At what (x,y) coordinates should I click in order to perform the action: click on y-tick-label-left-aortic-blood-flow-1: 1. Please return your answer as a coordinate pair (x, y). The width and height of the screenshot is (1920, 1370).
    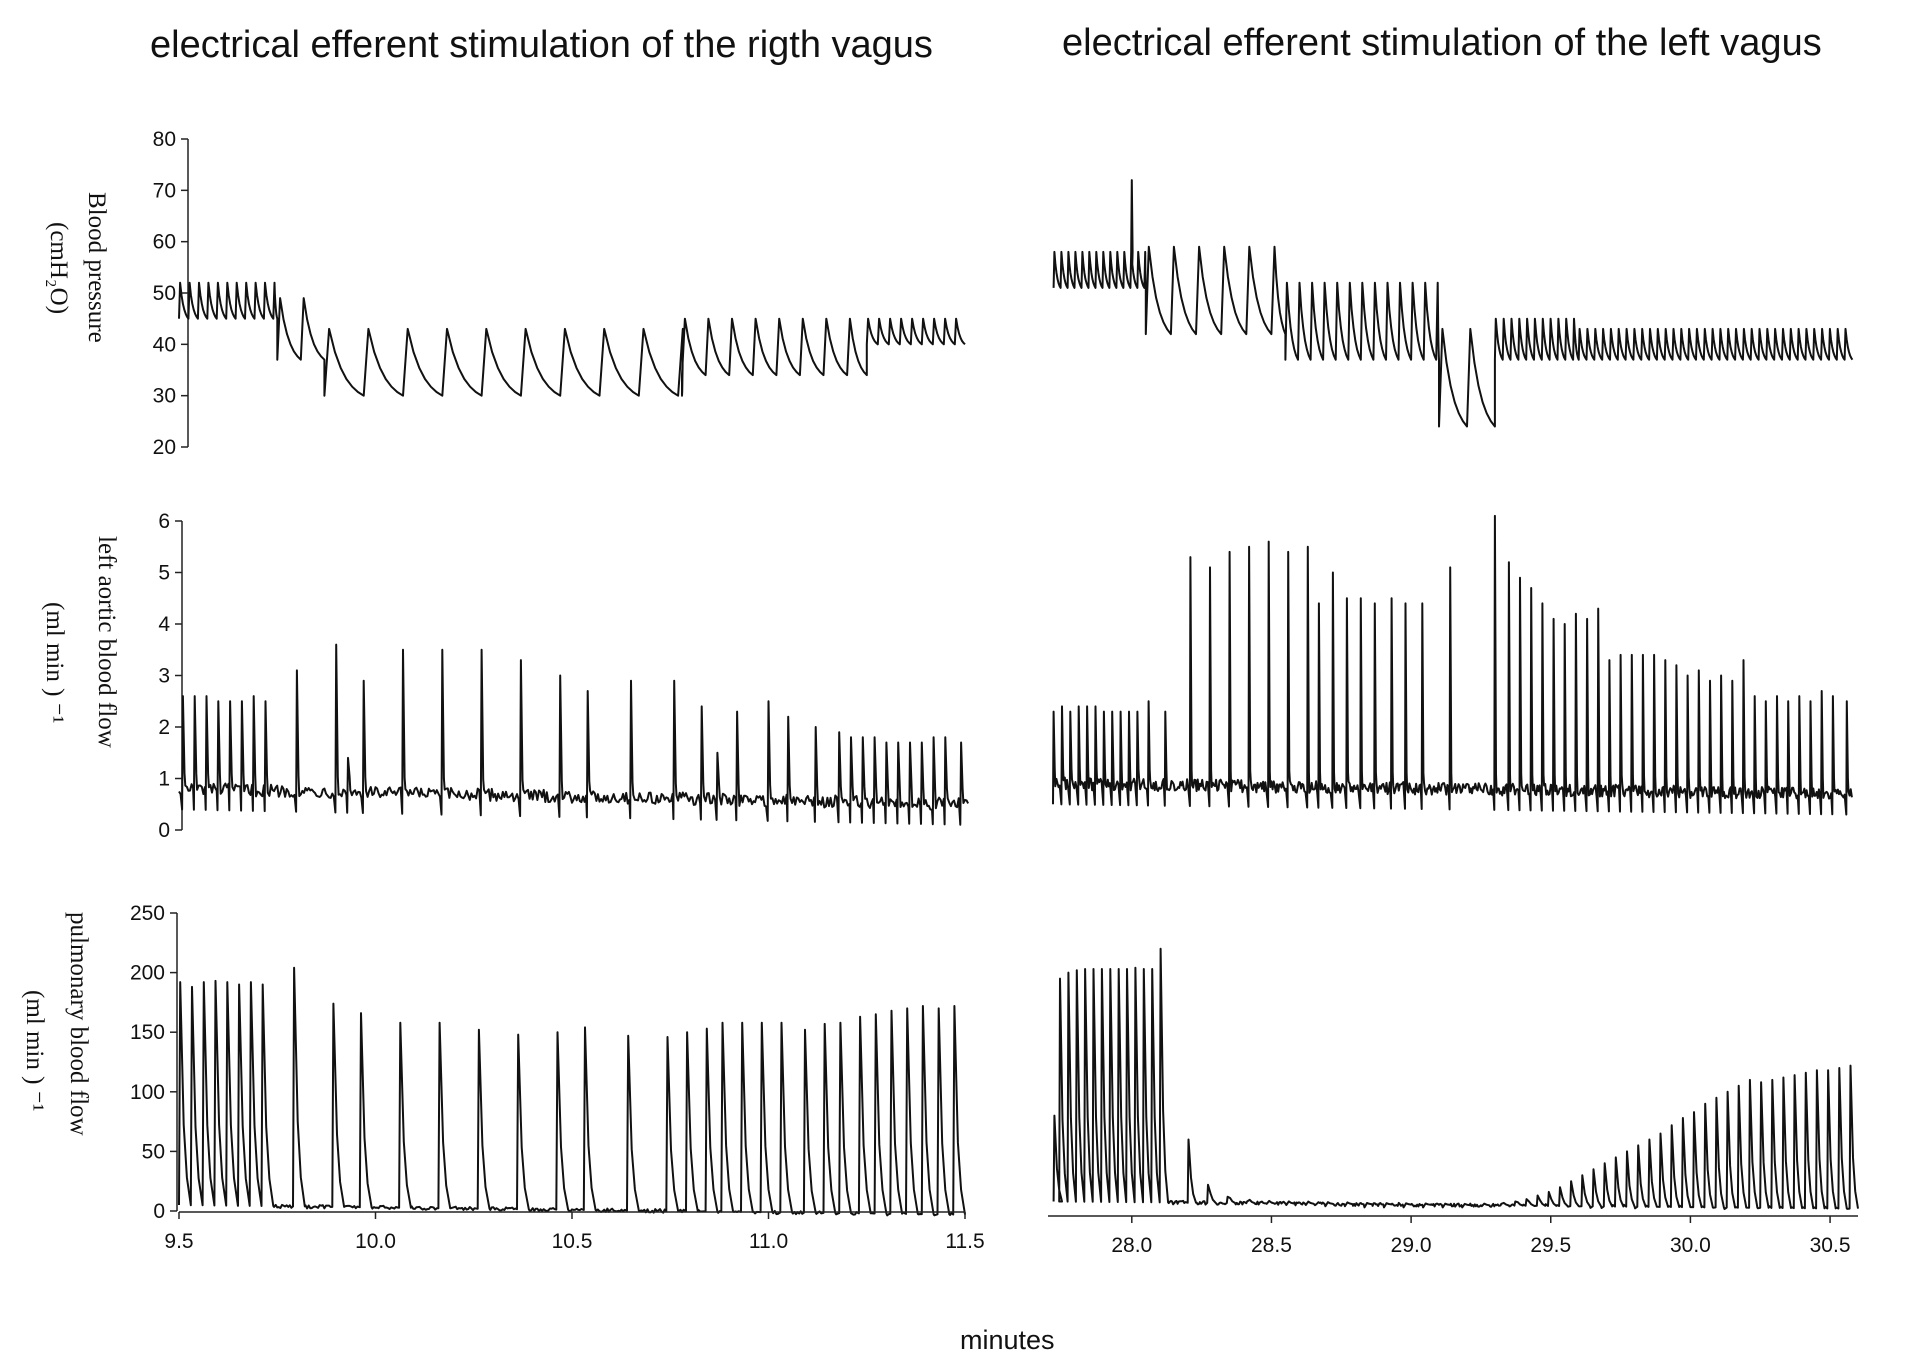
    Looking at the image, I should click on (164, 779).